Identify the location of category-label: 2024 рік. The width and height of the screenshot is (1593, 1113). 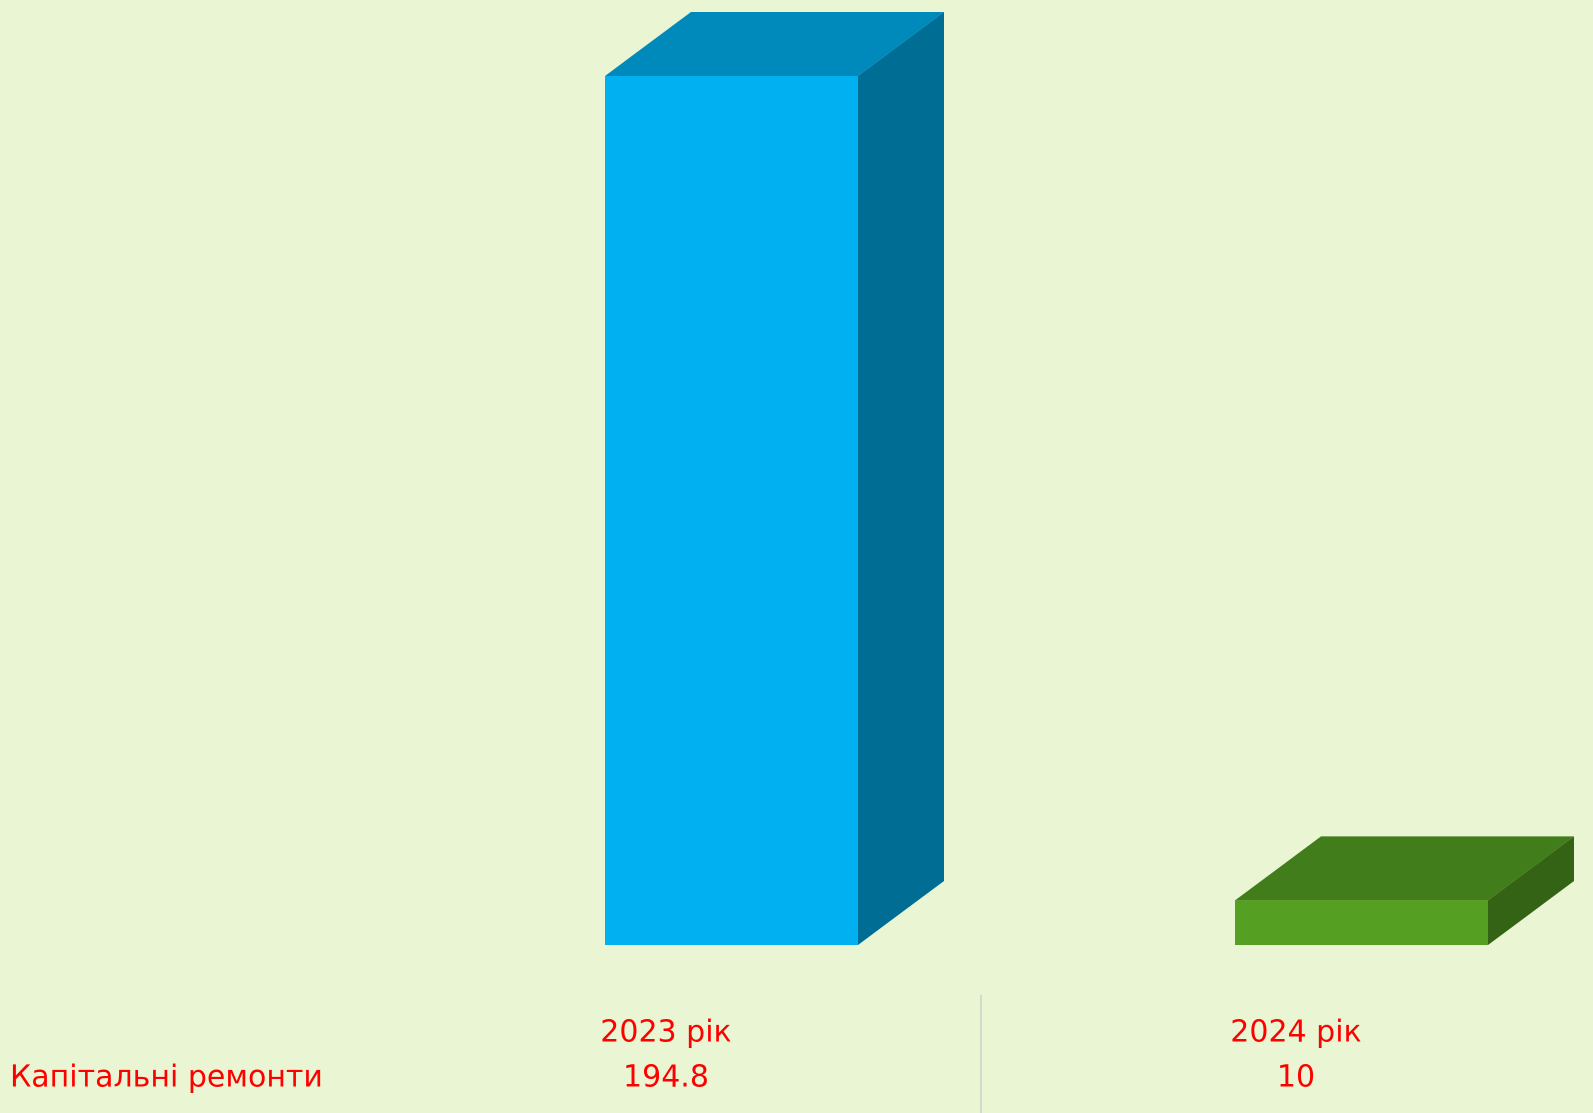
(1295, 1032).